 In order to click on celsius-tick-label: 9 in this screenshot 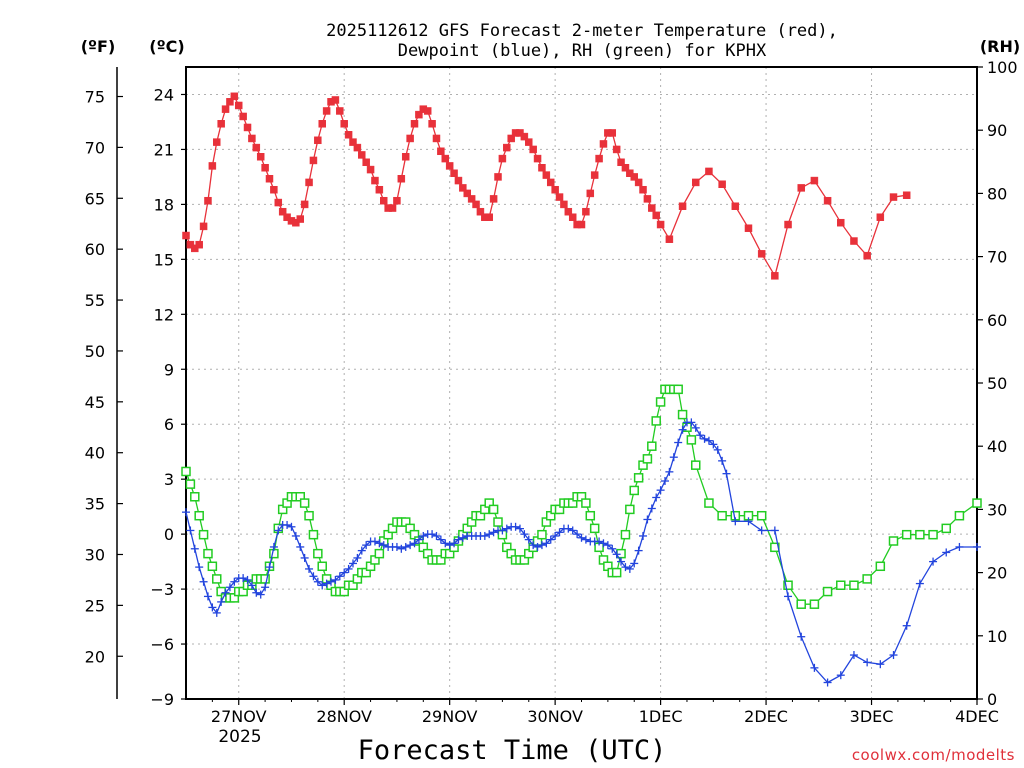, I will do `click(169, 369)`.